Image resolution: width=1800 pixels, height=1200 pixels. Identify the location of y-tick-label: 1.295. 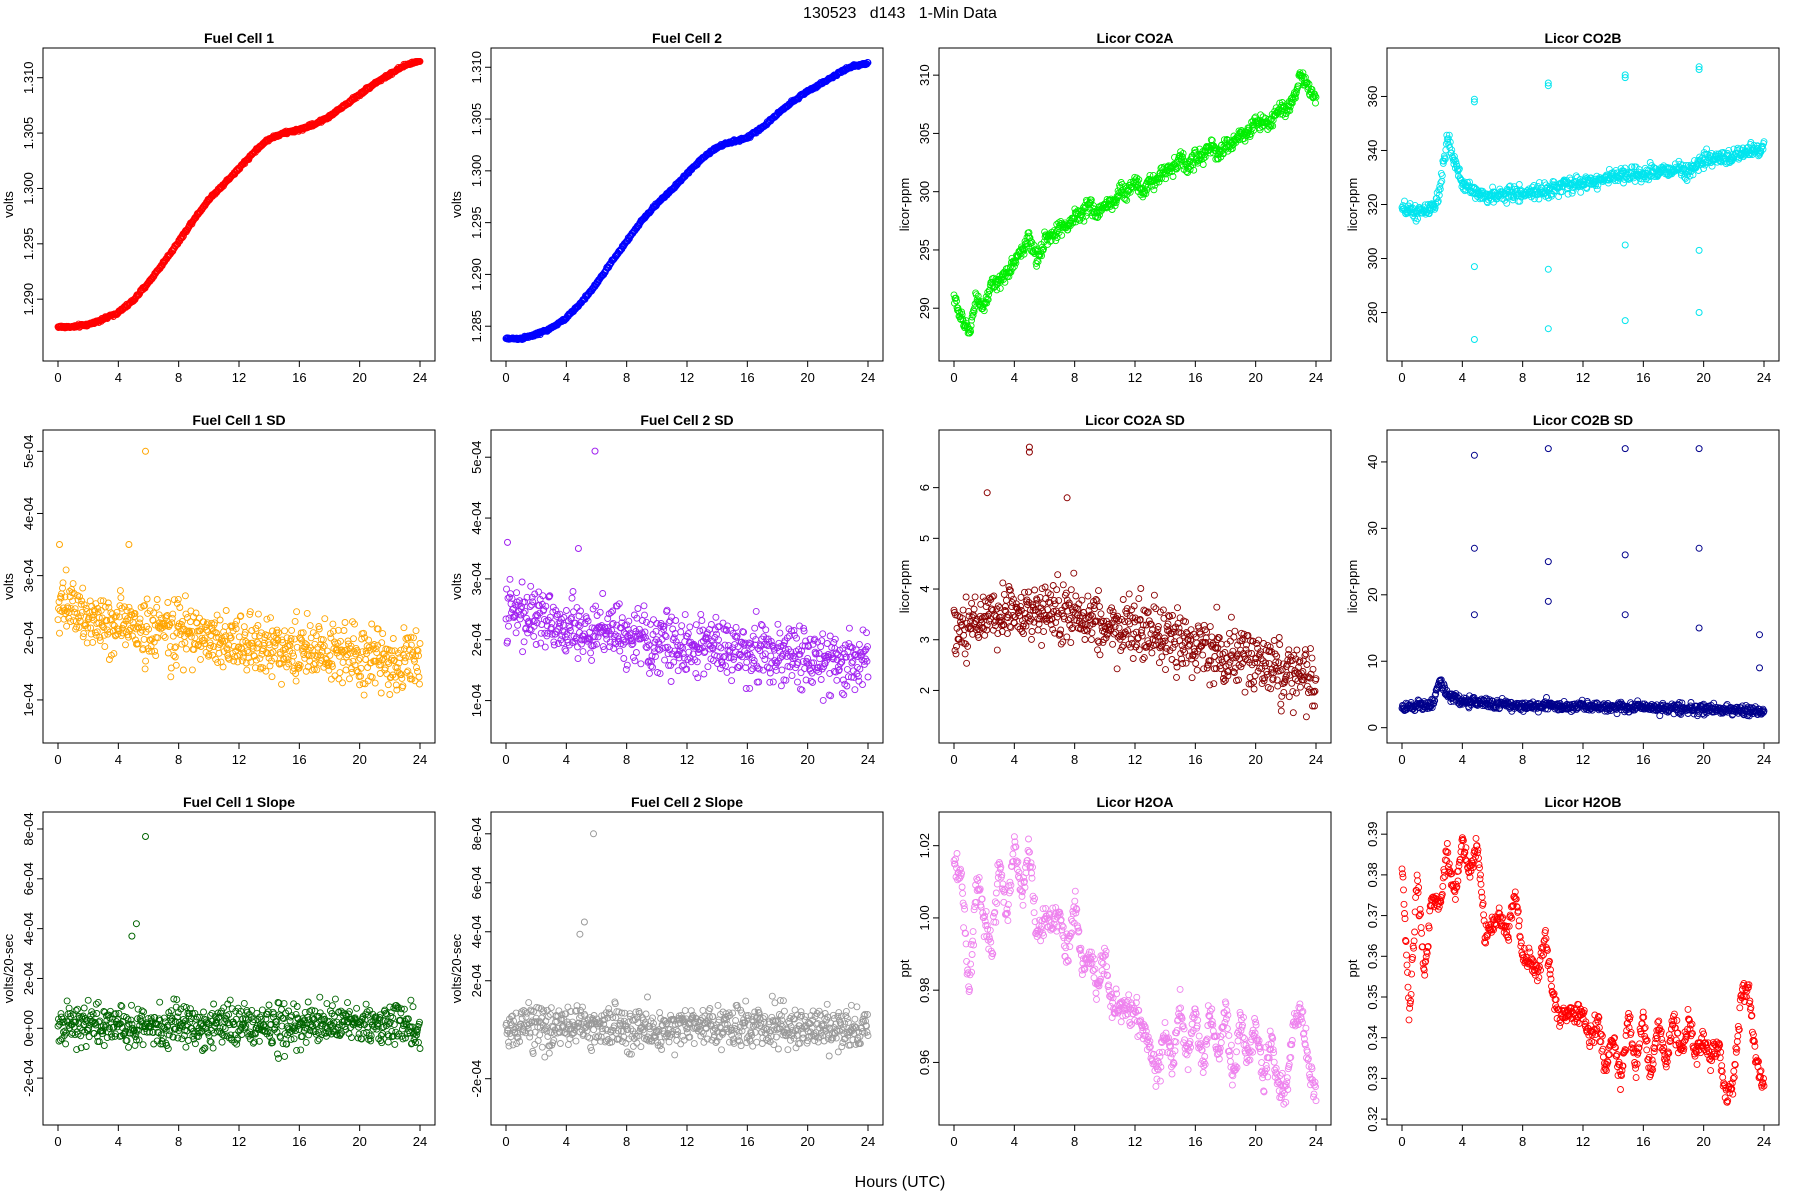
(28, 244).